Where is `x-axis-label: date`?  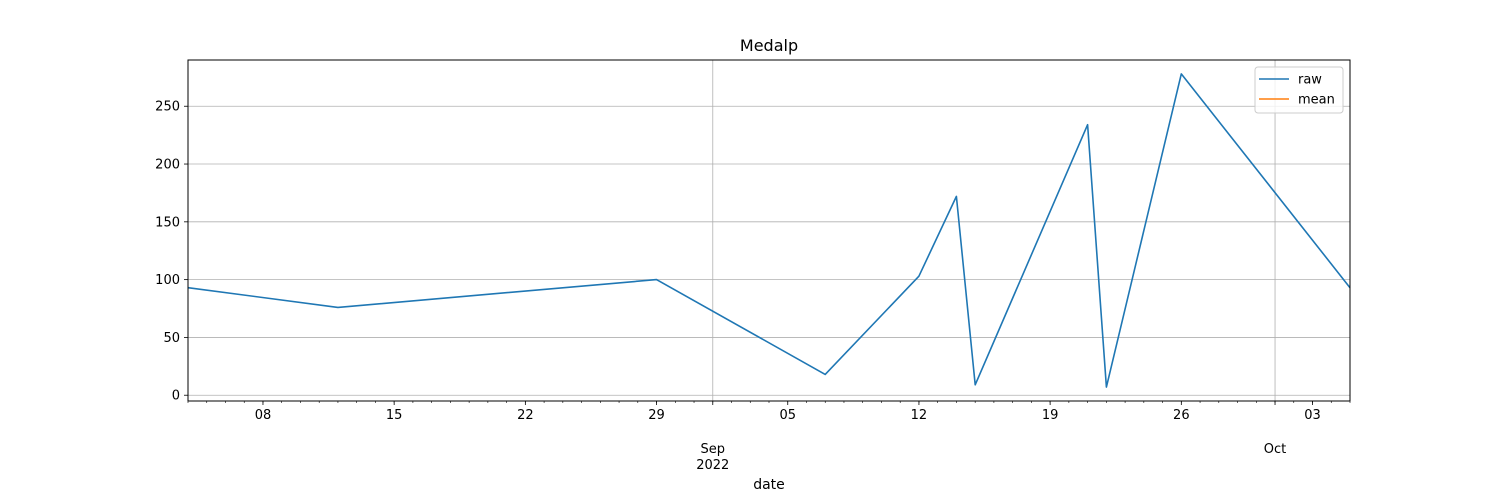 x-axis-label: date is located at coordinates (769, 485).